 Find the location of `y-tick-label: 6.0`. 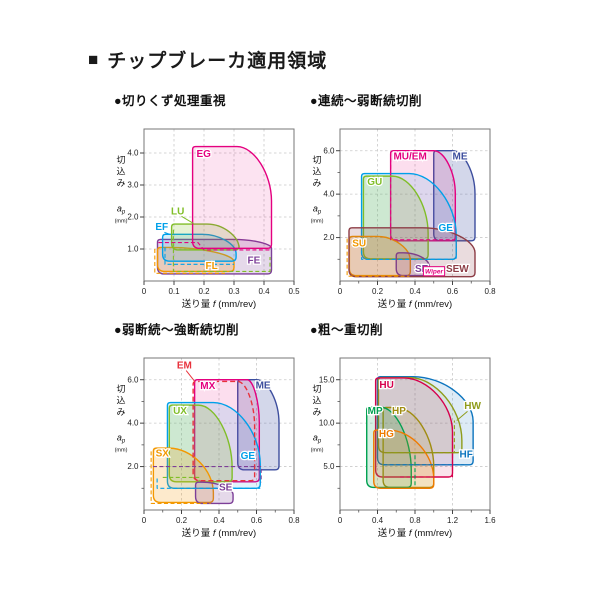

y-tick-label: 6.0 is located at coordinates (329, 150).